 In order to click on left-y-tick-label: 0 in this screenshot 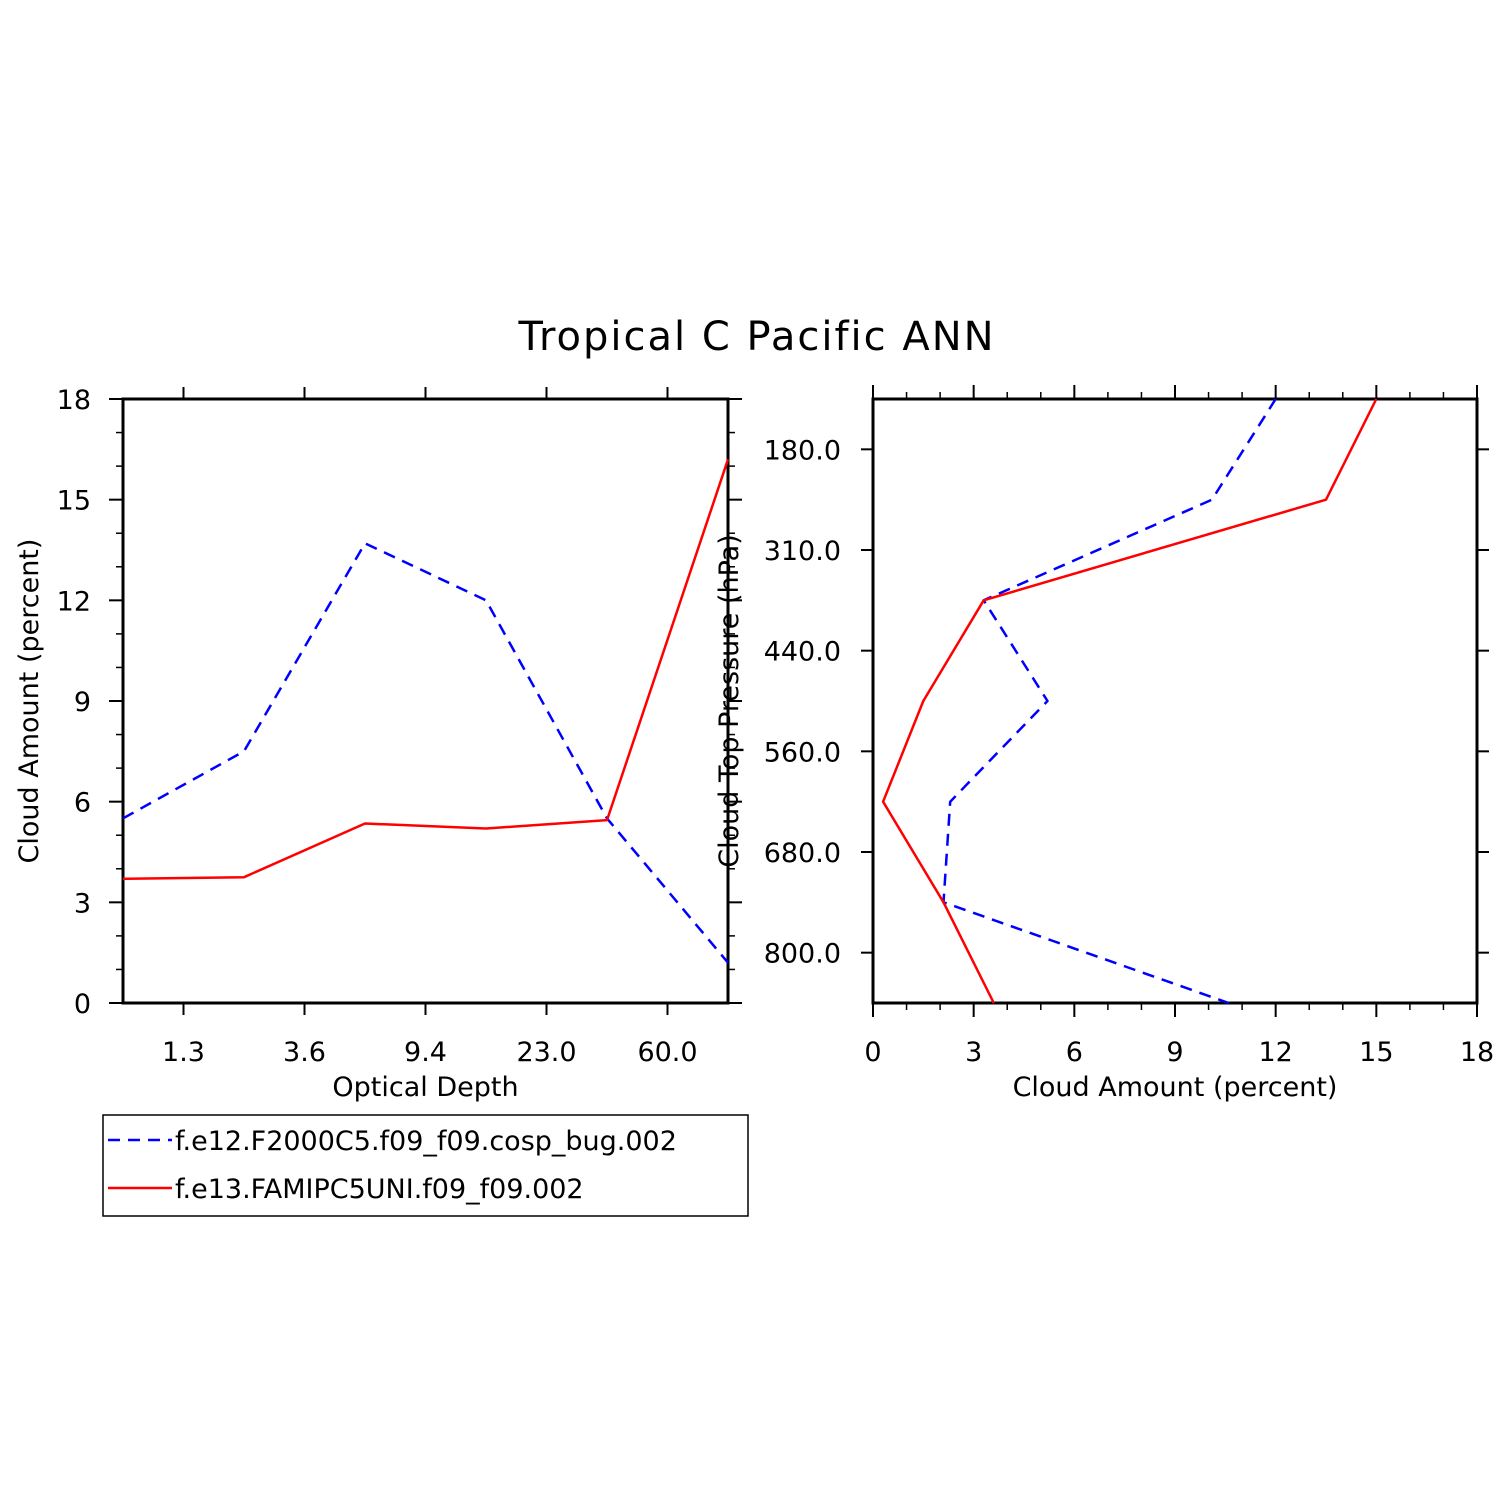, I will do `click(82, 1004)`.